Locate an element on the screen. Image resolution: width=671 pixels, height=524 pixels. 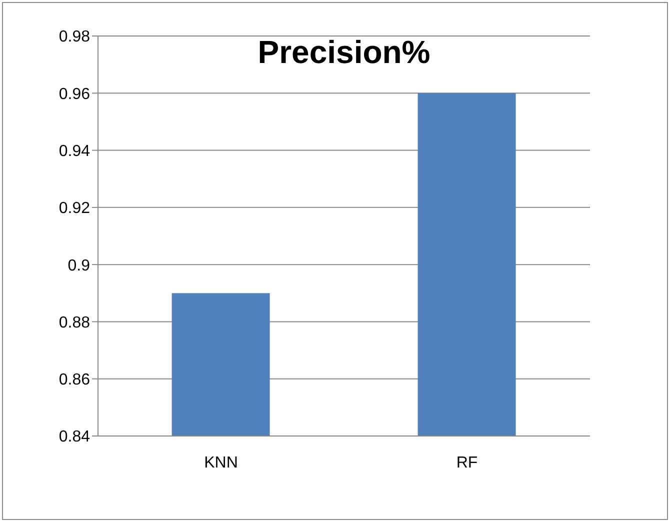
y-tick-label: 0.94 is located at coordinates (74, 151).